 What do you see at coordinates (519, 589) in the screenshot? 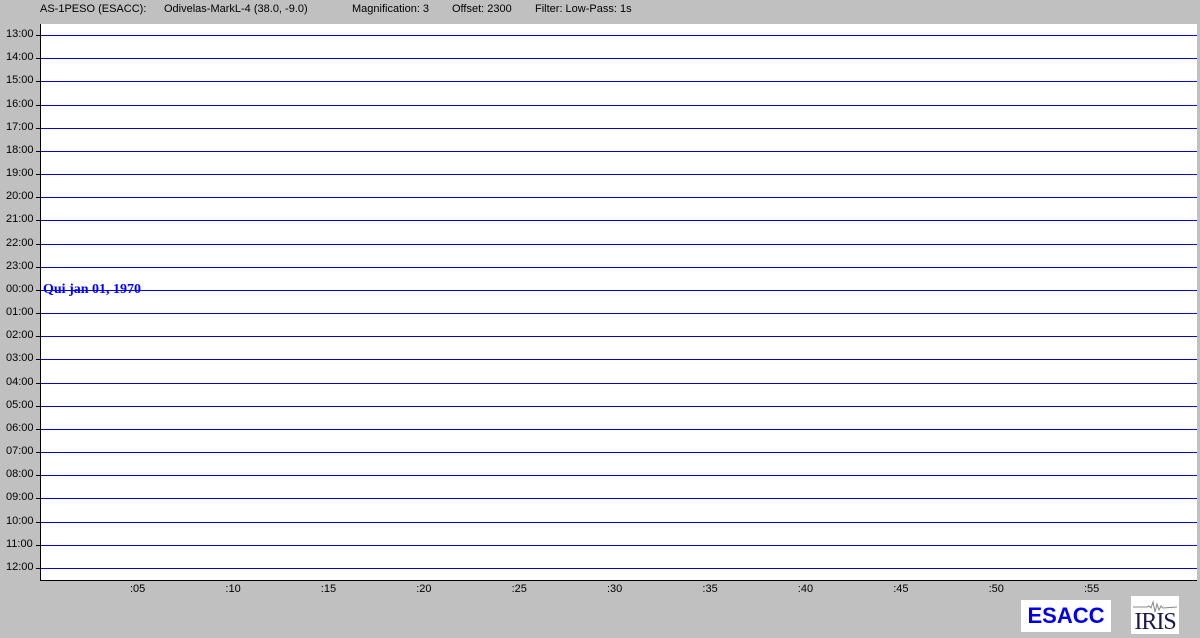
I see `minute-label: :25` at bounding box center [519, 589].